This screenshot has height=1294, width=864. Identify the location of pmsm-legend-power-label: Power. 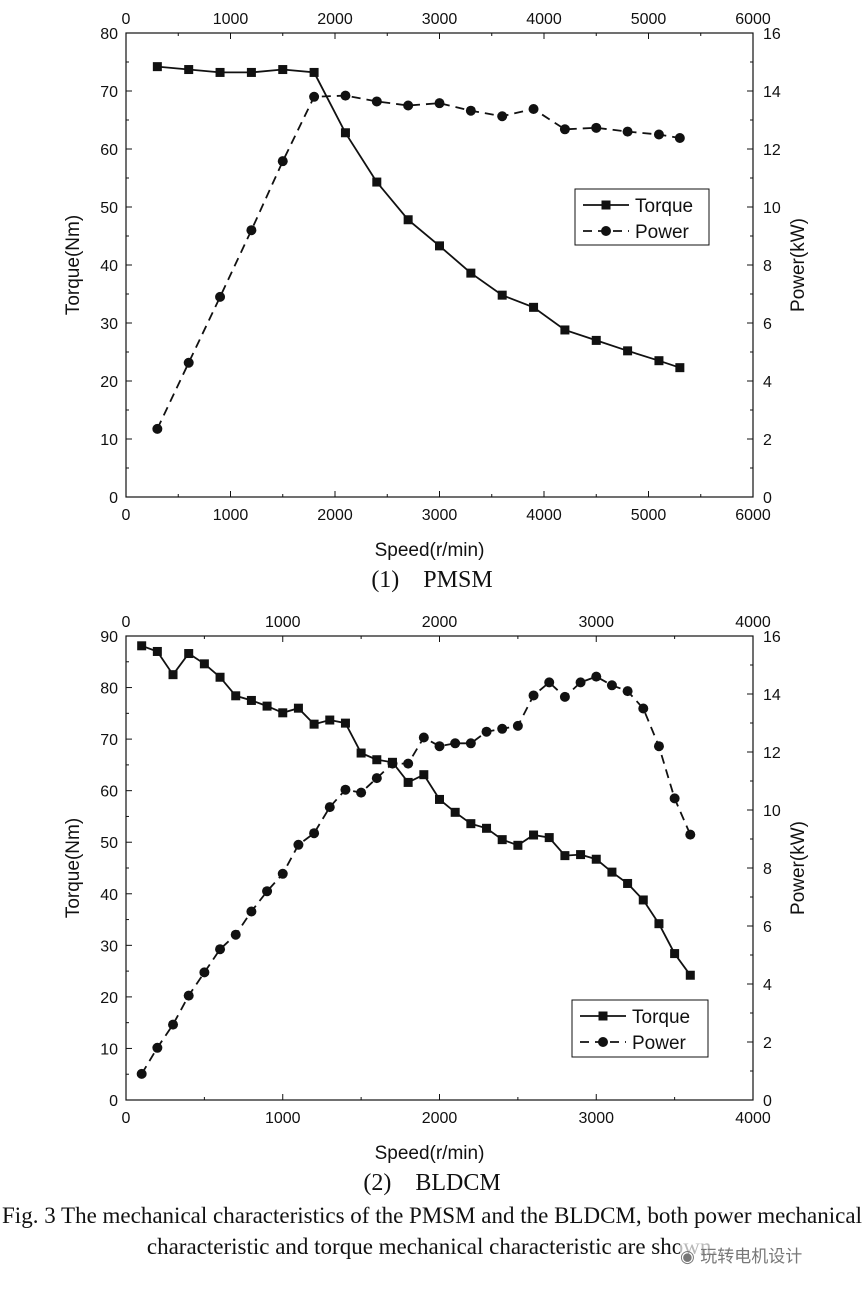
(662, 232).